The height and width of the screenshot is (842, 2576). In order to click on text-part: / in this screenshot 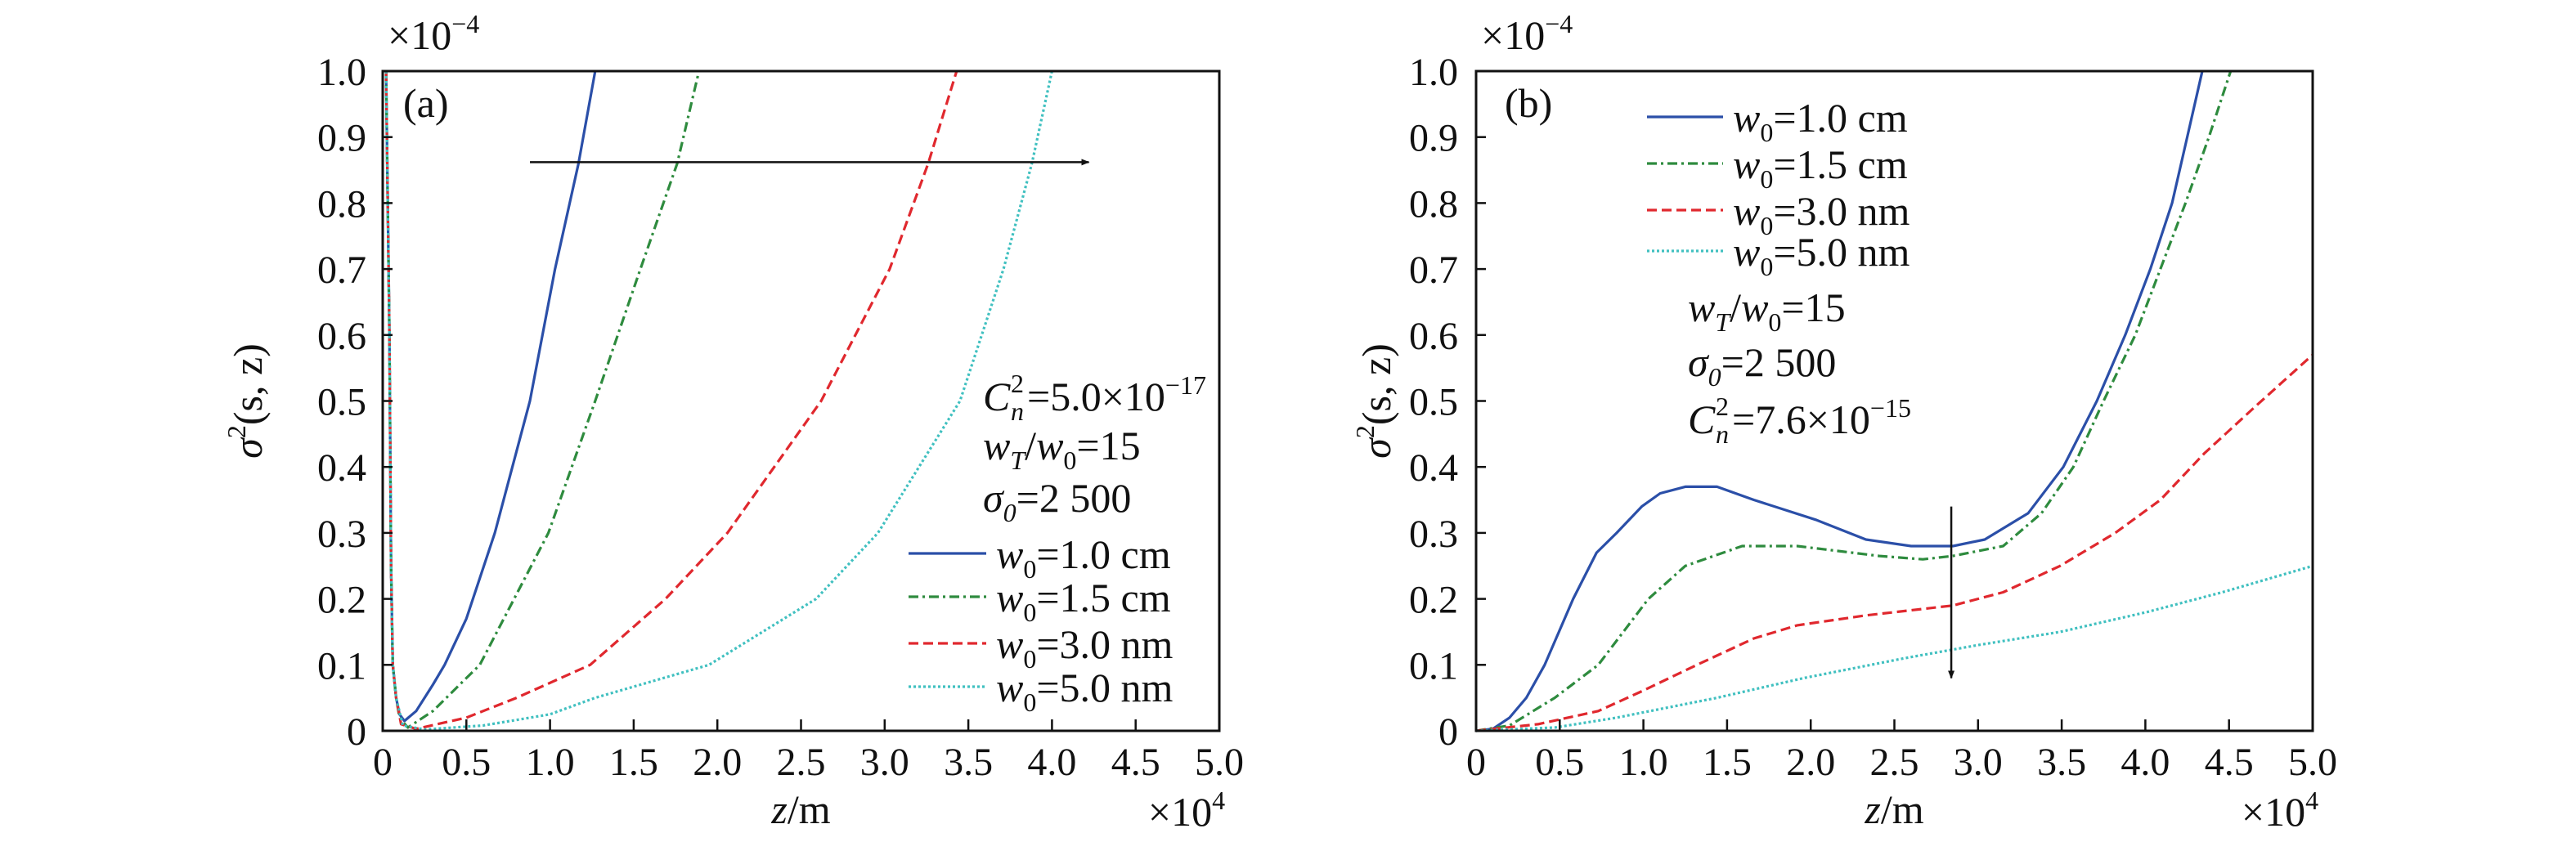, I will do `click(1031, 445)`.